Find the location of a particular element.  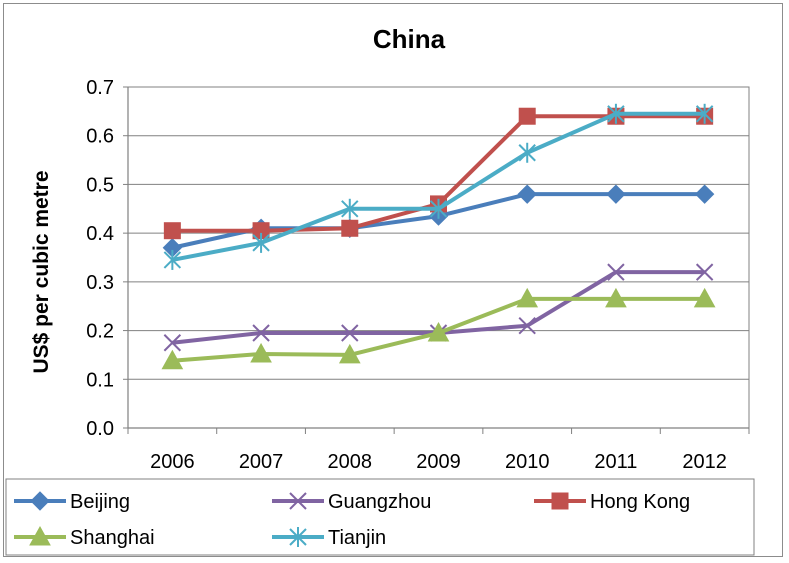

x-tick-label: 2012 is located at coordinates (704, 462).